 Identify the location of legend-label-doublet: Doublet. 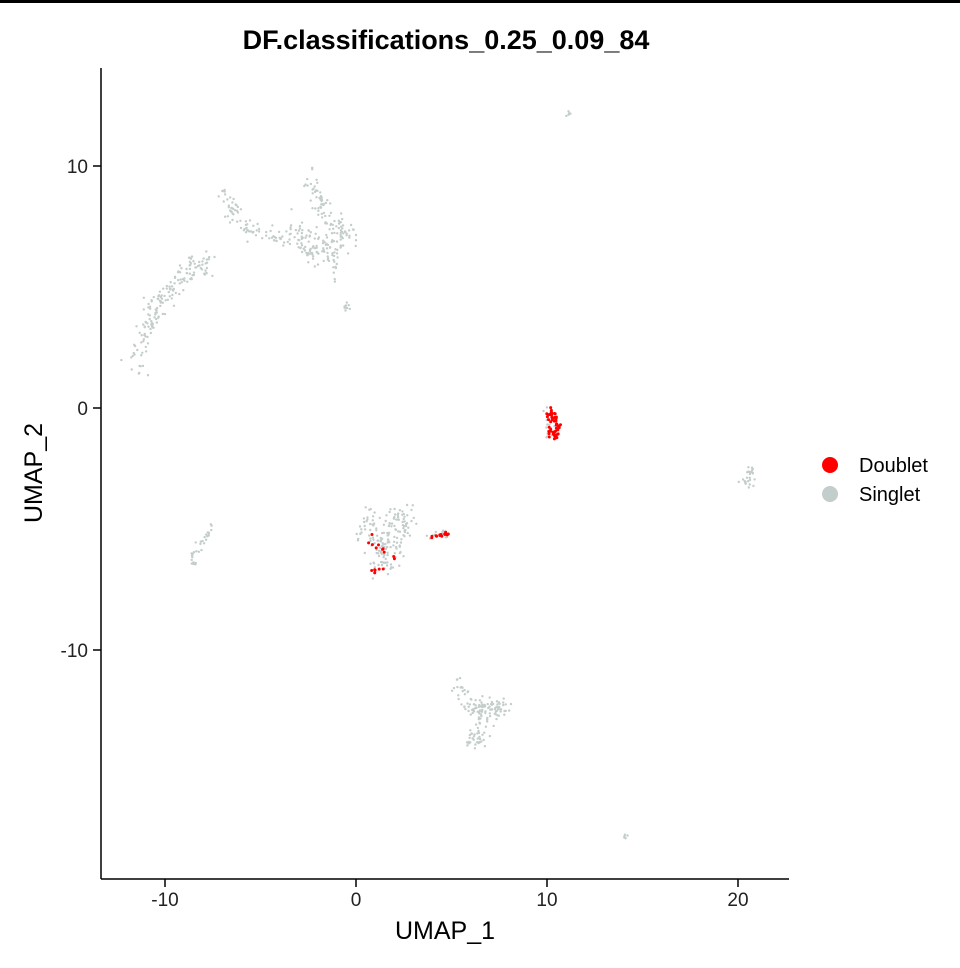
(893, 466).